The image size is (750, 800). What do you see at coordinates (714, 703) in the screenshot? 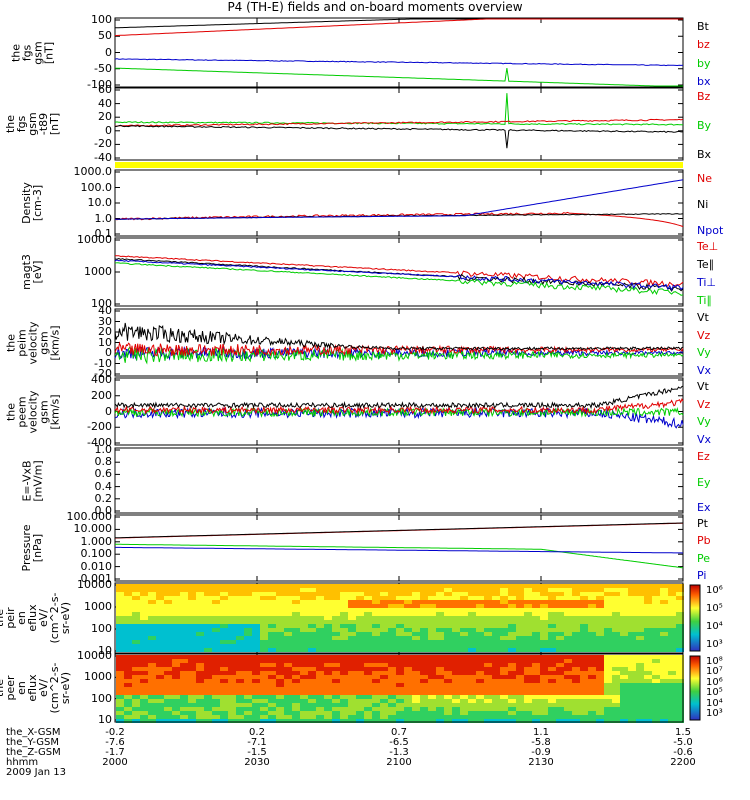
I see `colorbar-label: 10⁴` at bounding box center [714, 703].